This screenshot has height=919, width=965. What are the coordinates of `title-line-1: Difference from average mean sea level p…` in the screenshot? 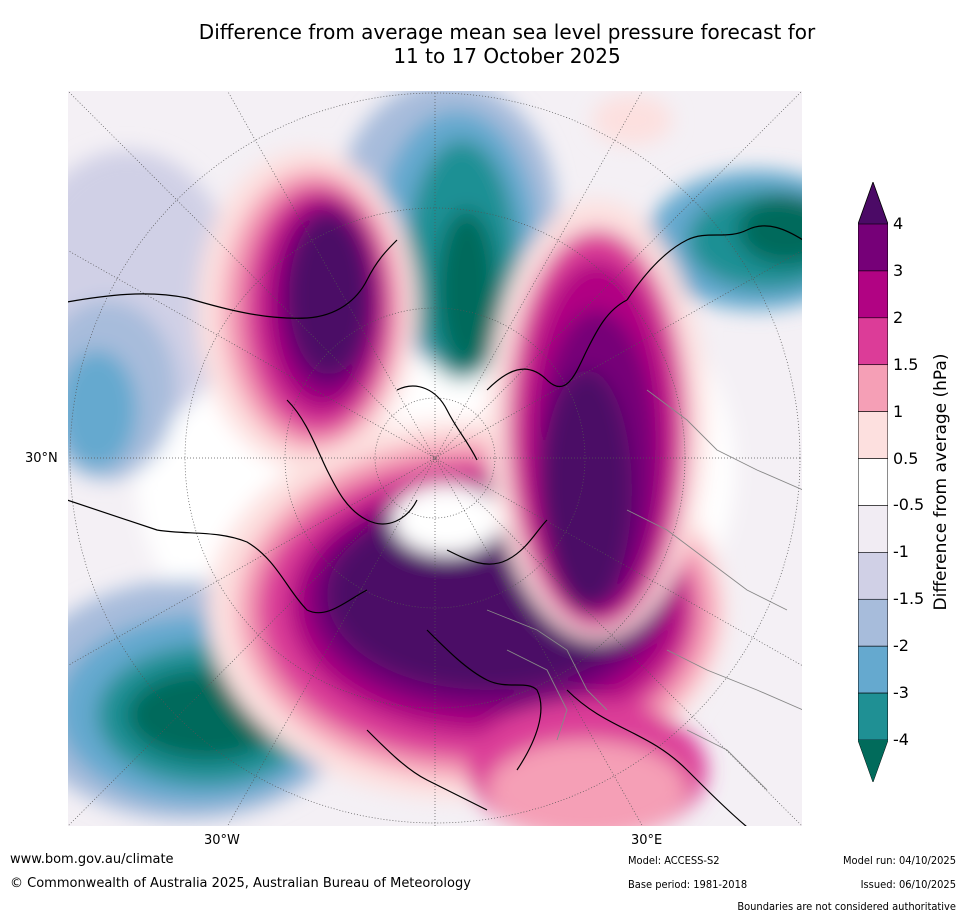 It's located at (507, 32).